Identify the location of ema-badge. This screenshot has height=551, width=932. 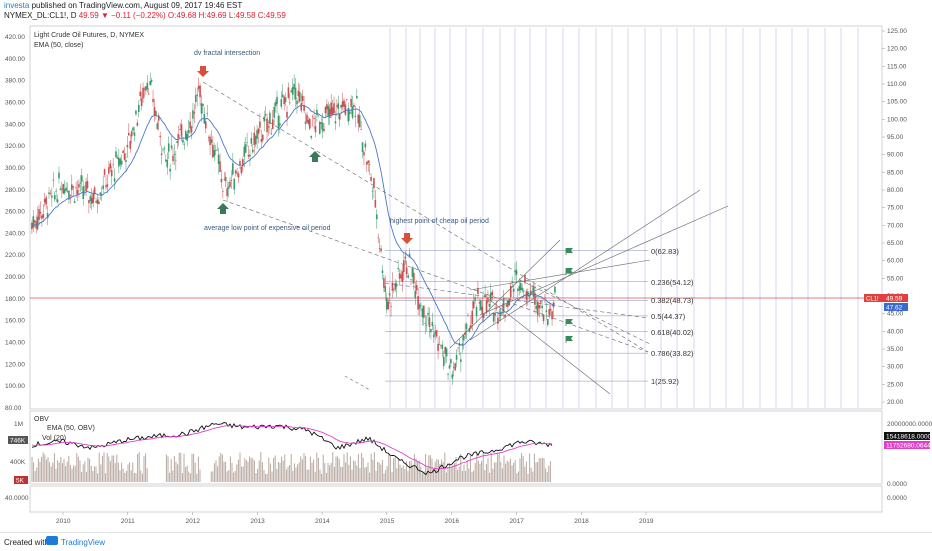
(896, 307).